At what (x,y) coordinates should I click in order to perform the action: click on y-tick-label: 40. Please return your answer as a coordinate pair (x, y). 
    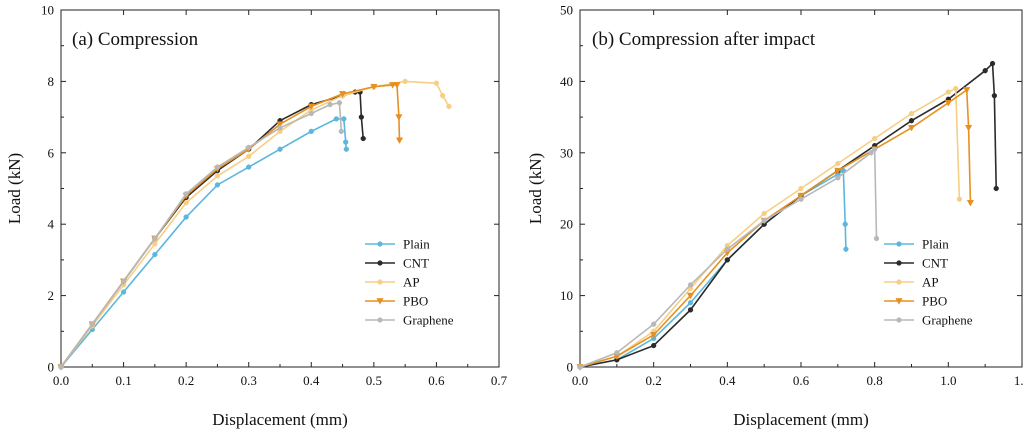
    Looking at the image, I should click on (566, 81).